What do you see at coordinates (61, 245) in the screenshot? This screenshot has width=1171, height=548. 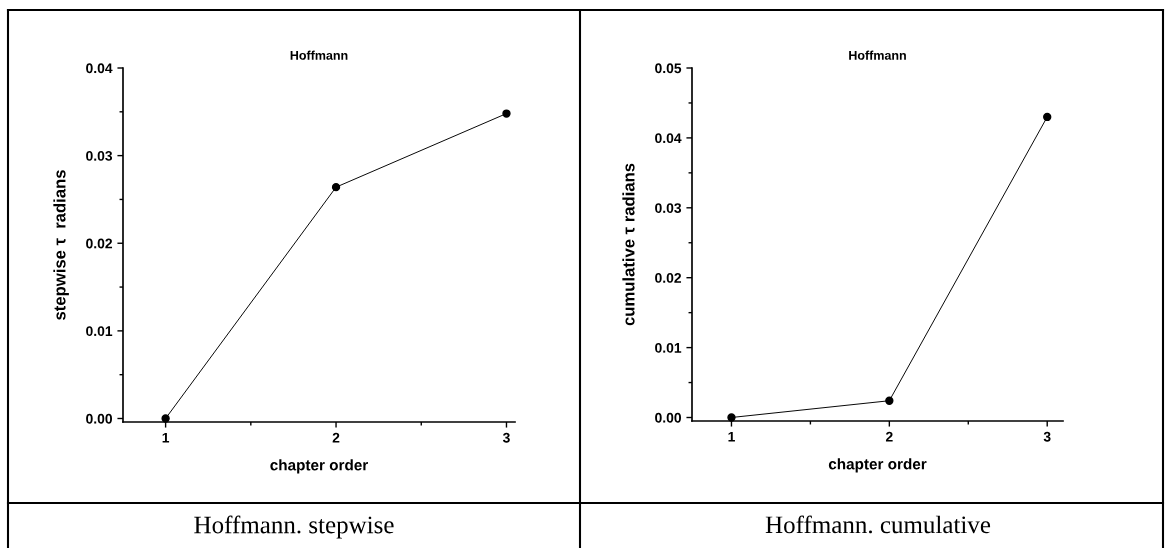 I see `y-axis-title: stepwise τ radians` at bounding box center [61, 245].